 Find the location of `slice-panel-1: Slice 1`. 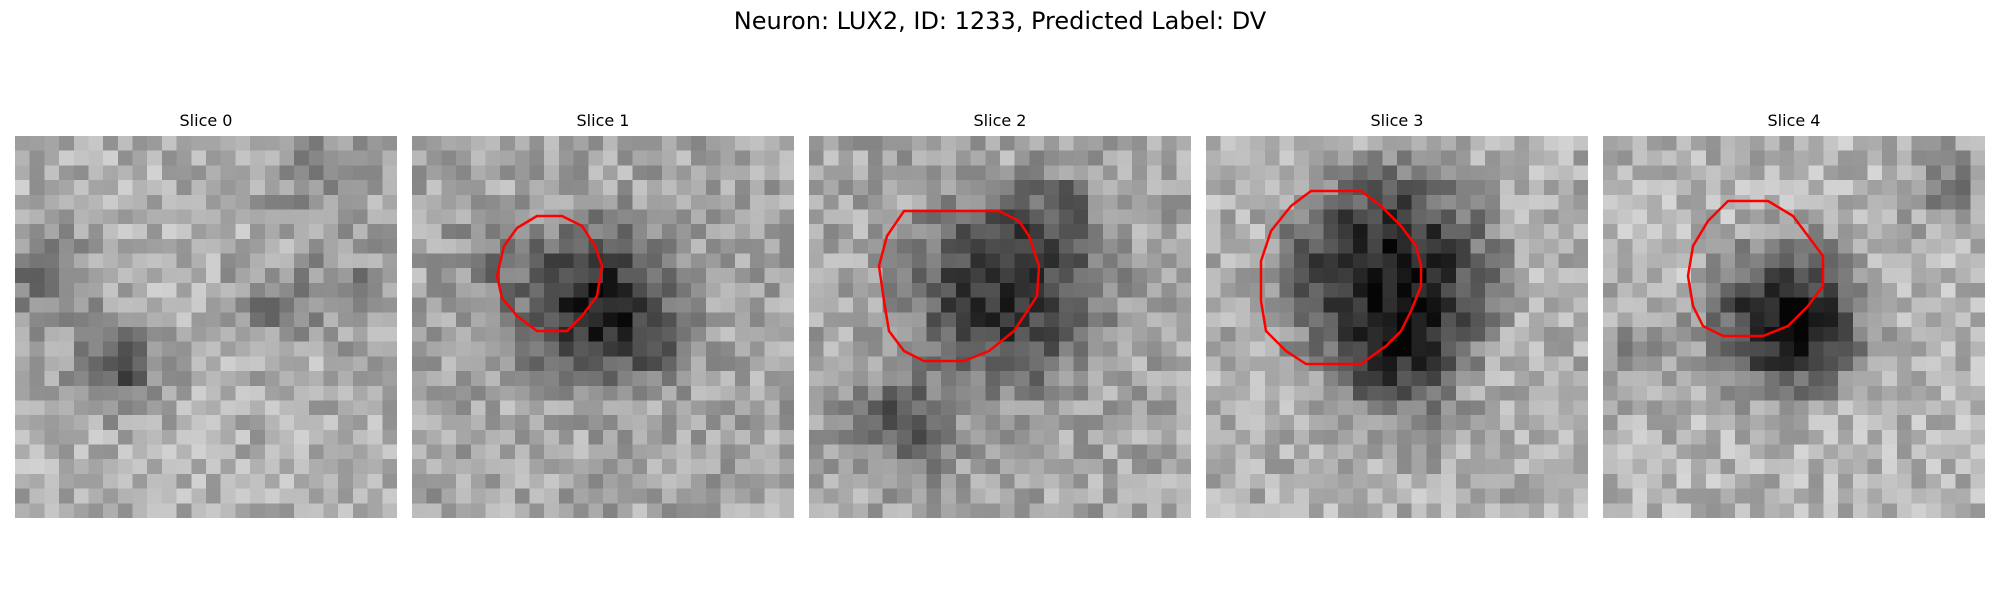

slice-panel-1: Slice 1 is located at coordinates (603, 314).